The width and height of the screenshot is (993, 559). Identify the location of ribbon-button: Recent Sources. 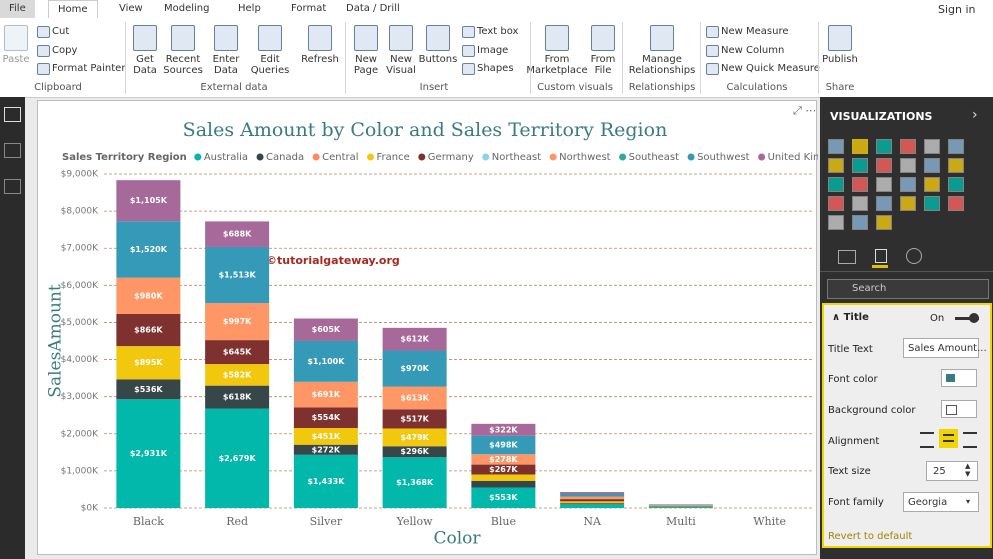
(183, 65).